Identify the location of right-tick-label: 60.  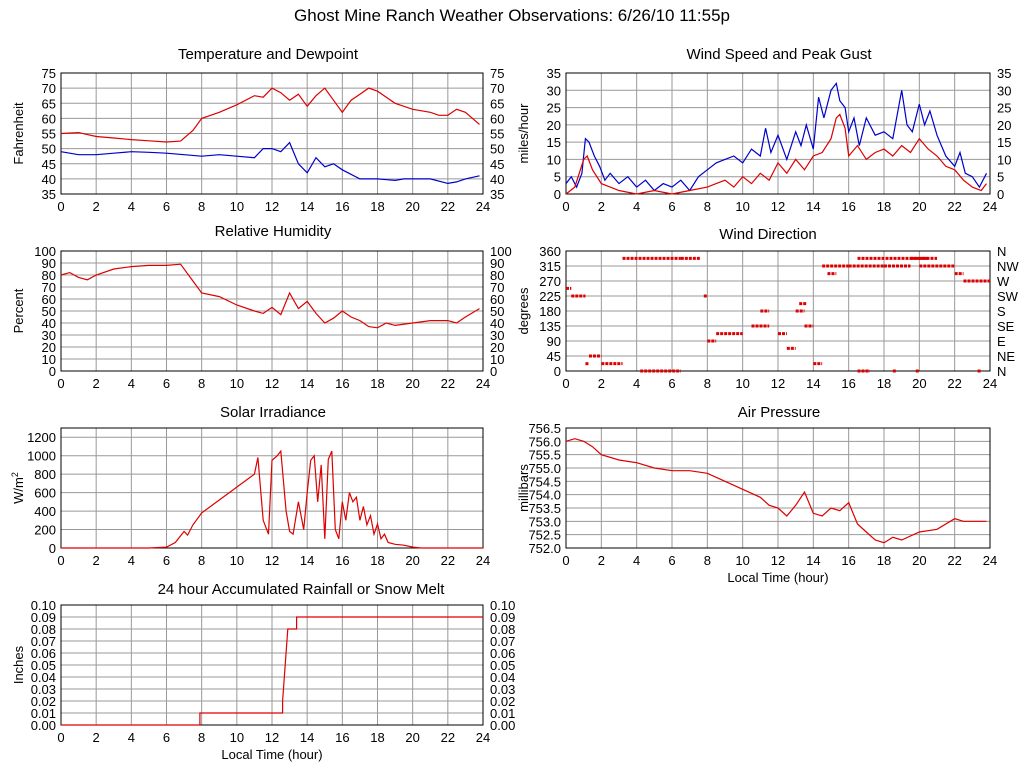
(497, 299).